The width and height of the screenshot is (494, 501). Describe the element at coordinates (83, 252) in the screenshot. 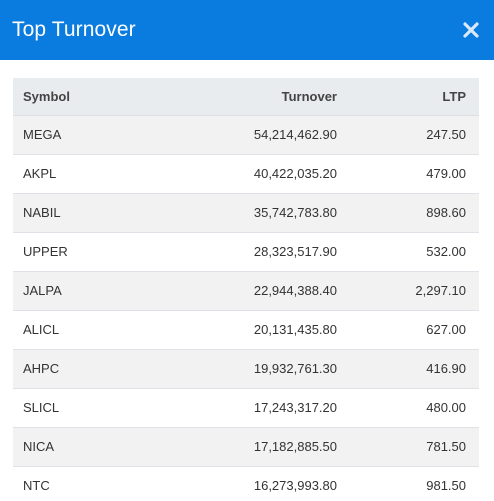

I see `cell-symbol: UPPER` at that location.